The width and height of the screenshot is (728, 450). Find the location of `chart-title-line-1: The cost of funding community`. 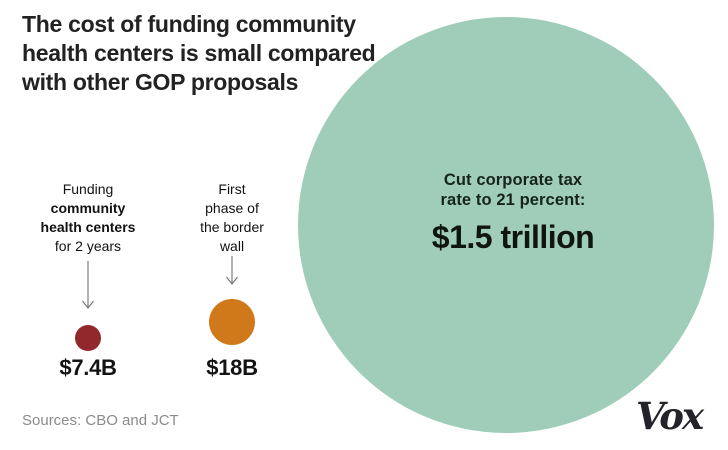

chart-title-line-1: The cost of funding community is located at coordinates (189, 24).